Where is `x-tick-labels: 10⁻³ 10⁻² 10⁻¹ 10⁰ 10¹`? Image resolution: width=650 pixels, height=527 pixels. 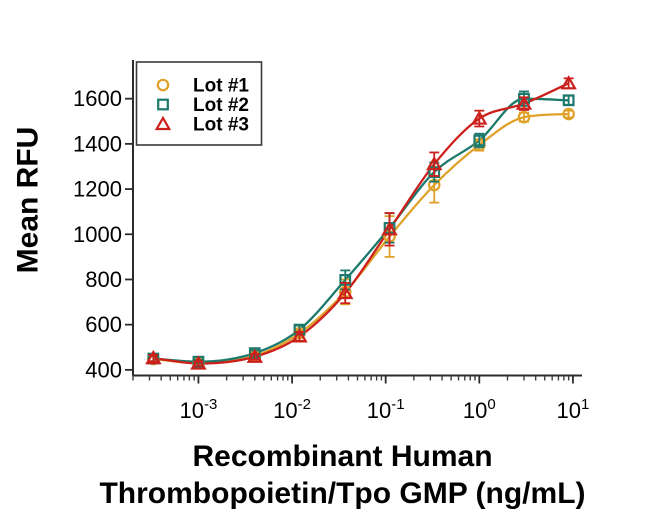 x-tick-labels: 10⁻³ 10⁻² 10⁻¹ 10⁰ 10¹ is located at coordinates (385, 409).